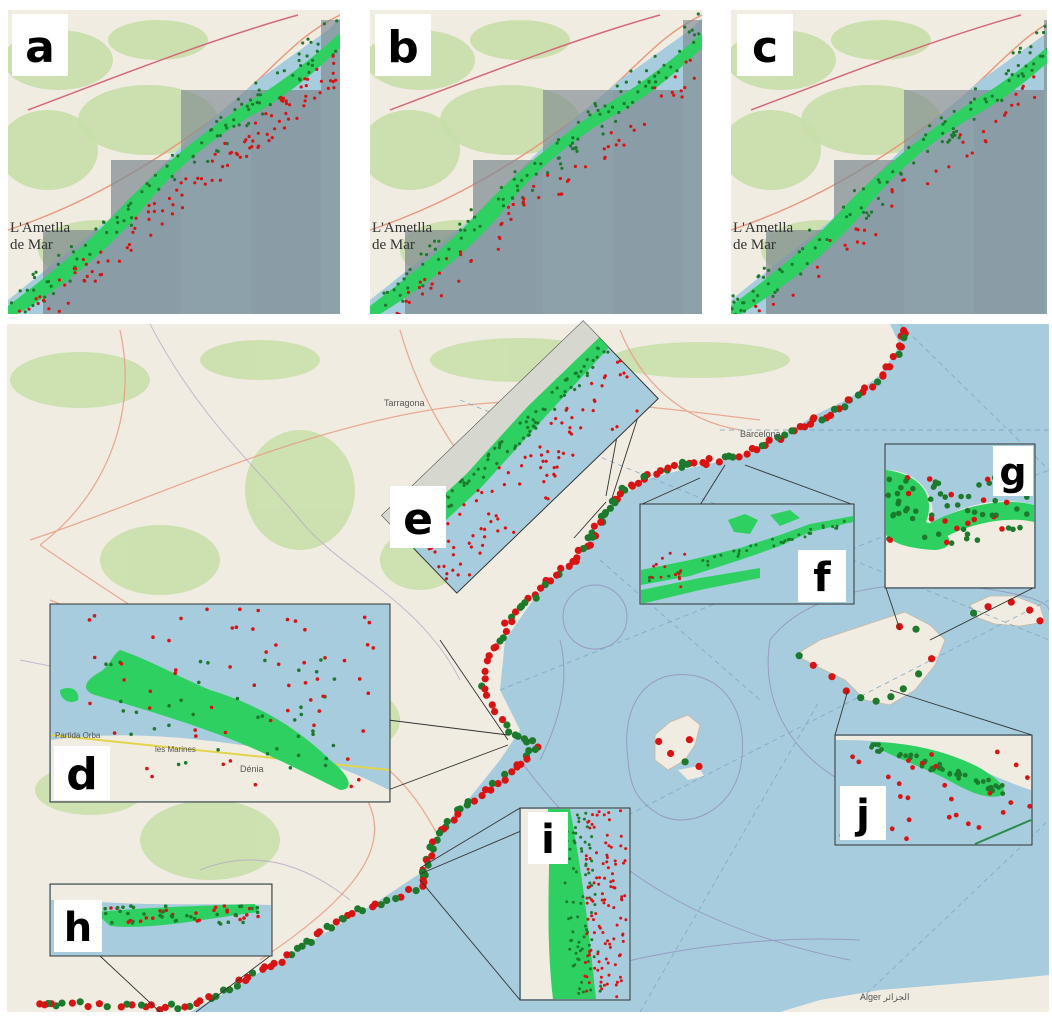 This screenshot has width=1052, height=1017. I want to click on inset-d-points, so click(220, 698).